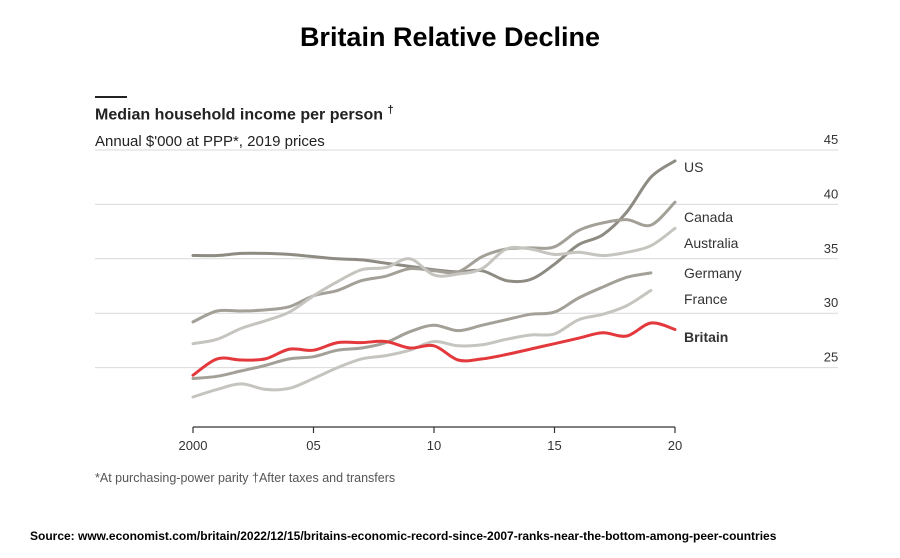  What do you see at coordinates (210, 141) in the screenshot?
I see `chart-subtitle: Annual $'000 at PPP*, 2019 prices` at bounding box center [210, 141].